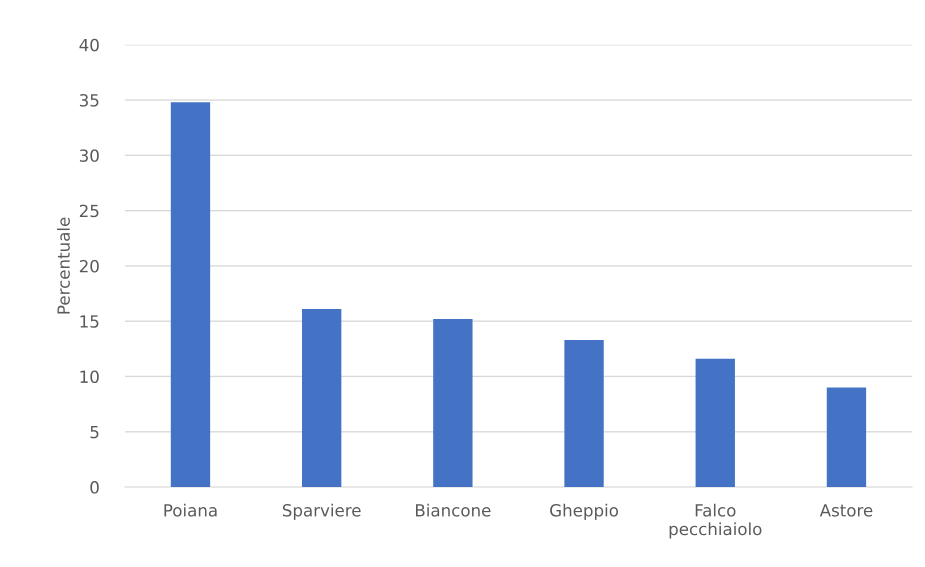 The width and height of the screenshot is (925, 567). What do you see at coordinates (94, 432) in the screenshot?
I see `y-tick-label: 5` at bounding box center [94, 432].